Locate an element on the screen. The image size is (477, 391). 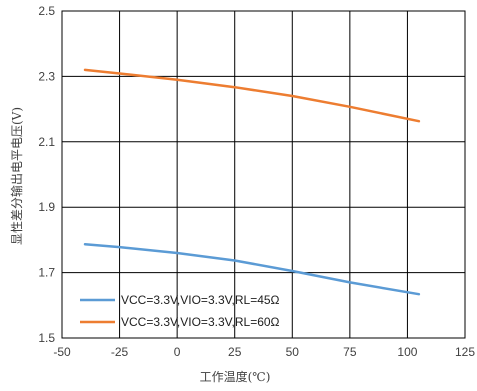
y-axis-title: 显性差分输出电平电压(V) is located at coordinates (16, 176).